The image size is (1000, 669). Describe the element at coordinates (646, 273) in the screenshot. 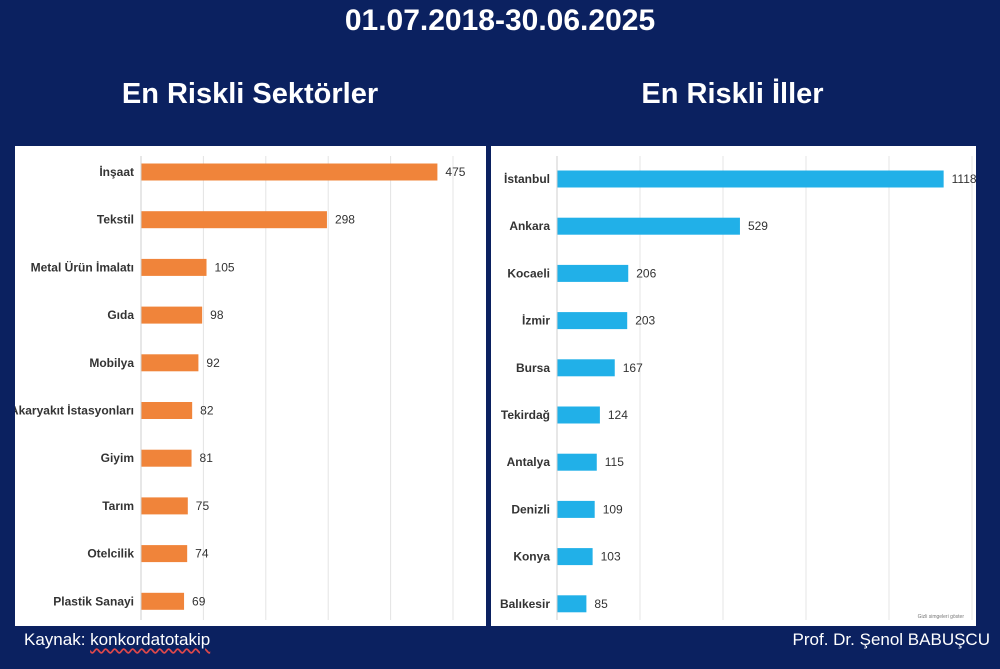

I see `value-label: 206` at that location.